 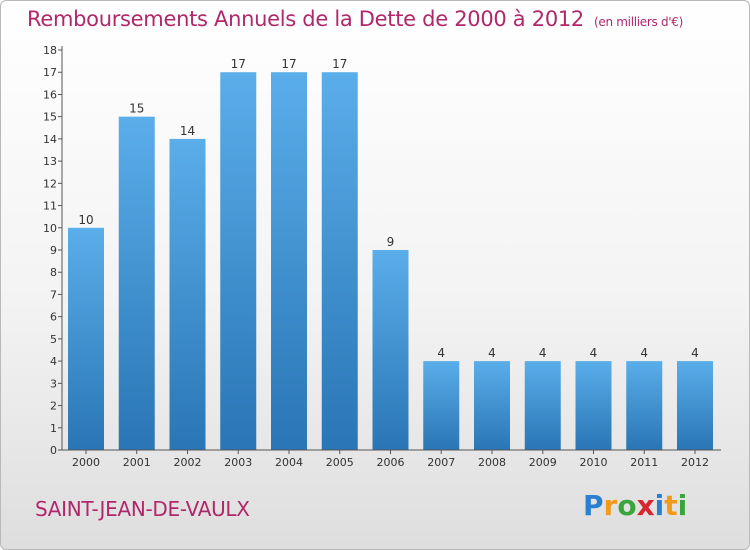 I want to click on data-label-2009: 4, so click(x=543, y=353).